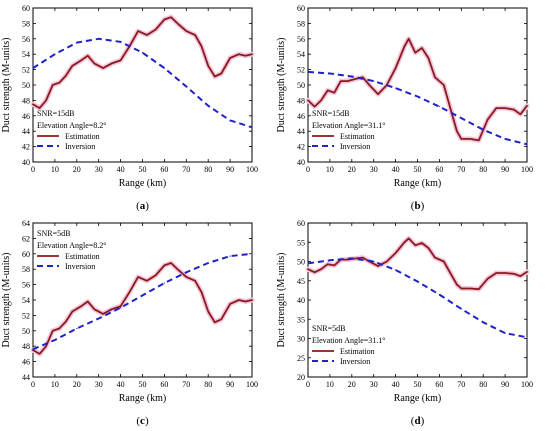 The height and width of the screenshot is (431, 550). I want to click on annotation-text: Elevation Angle=31.1°, so click(348, 125).